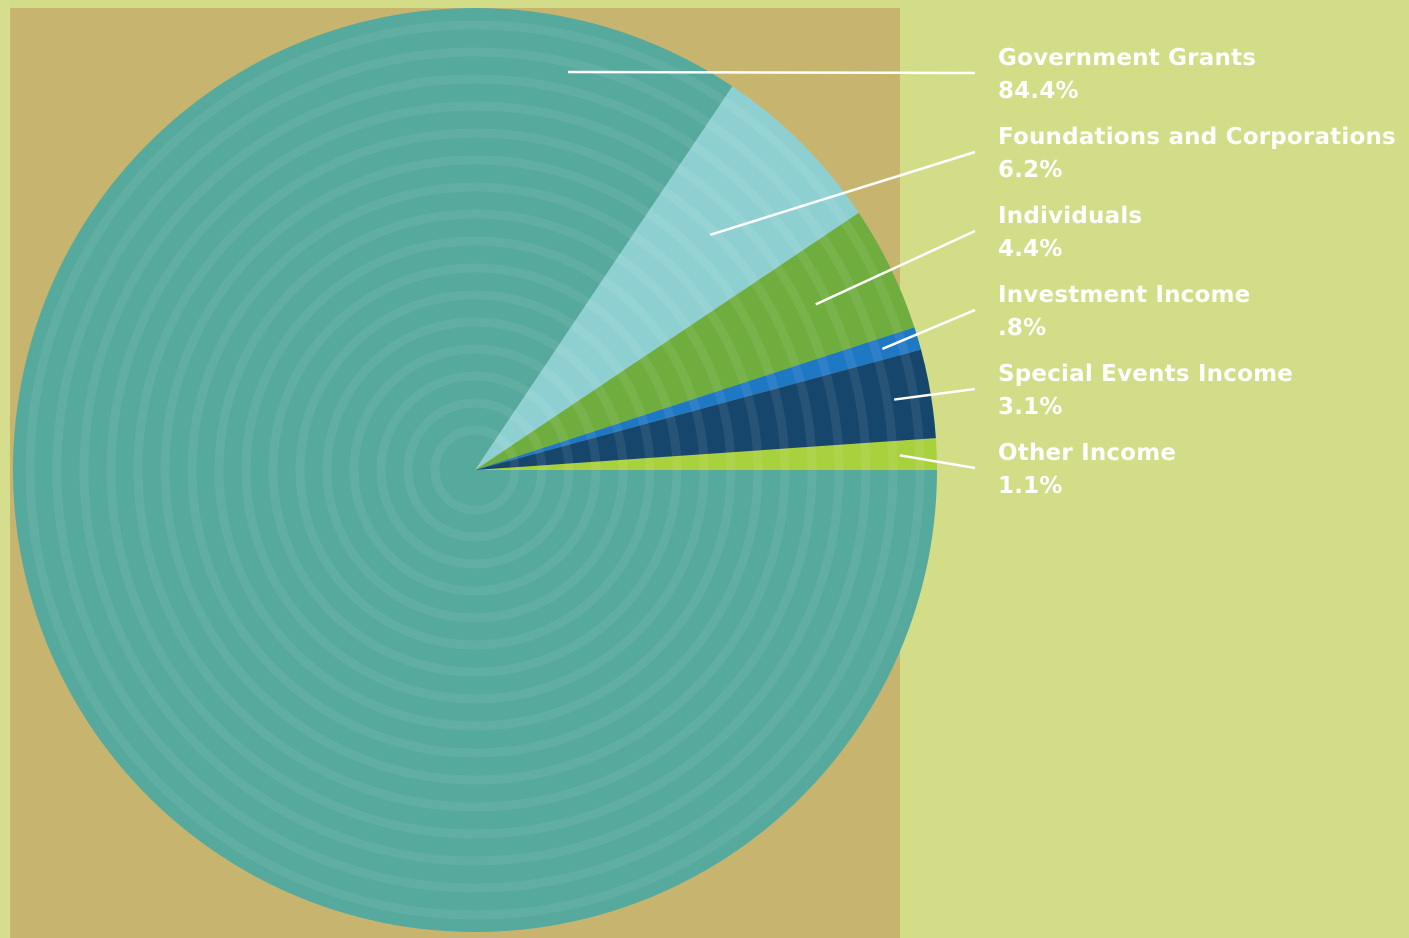  What do you see at coordinates (1145, 391) in the screenshot?
I see `slice-label: Special Events Income 3.1%` at bounding box center [1145, 391].